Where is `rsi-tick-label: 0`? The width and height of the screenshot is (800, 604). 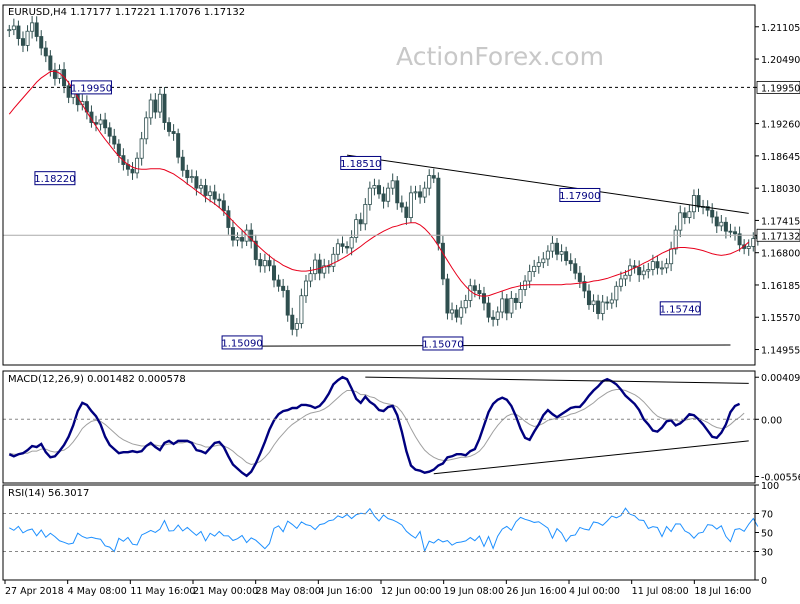 rsi-tick-label: 0 is located at coordinates (764, 581).